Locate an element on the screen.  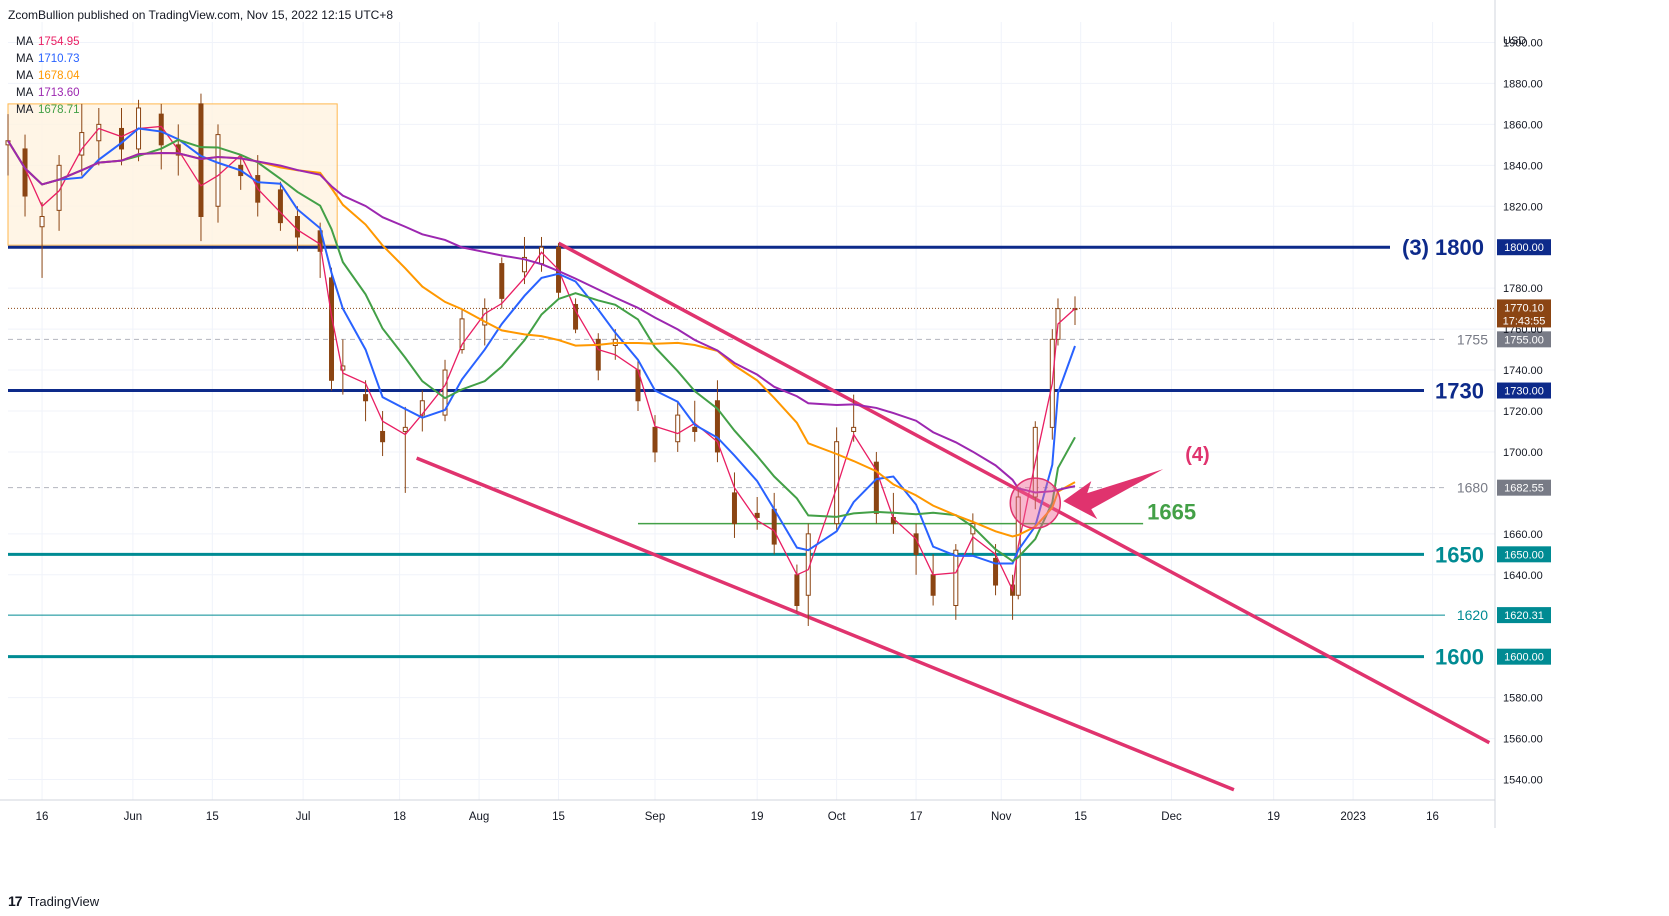
pointer-arrow is located at coordinates (1113, 494).